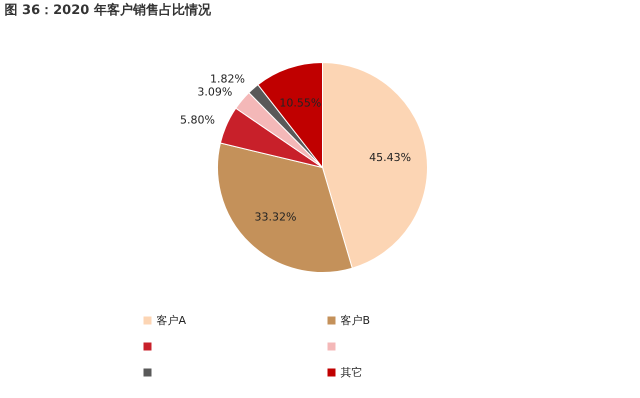  I want to click on data-label: 5.80%, so click(197, 119).